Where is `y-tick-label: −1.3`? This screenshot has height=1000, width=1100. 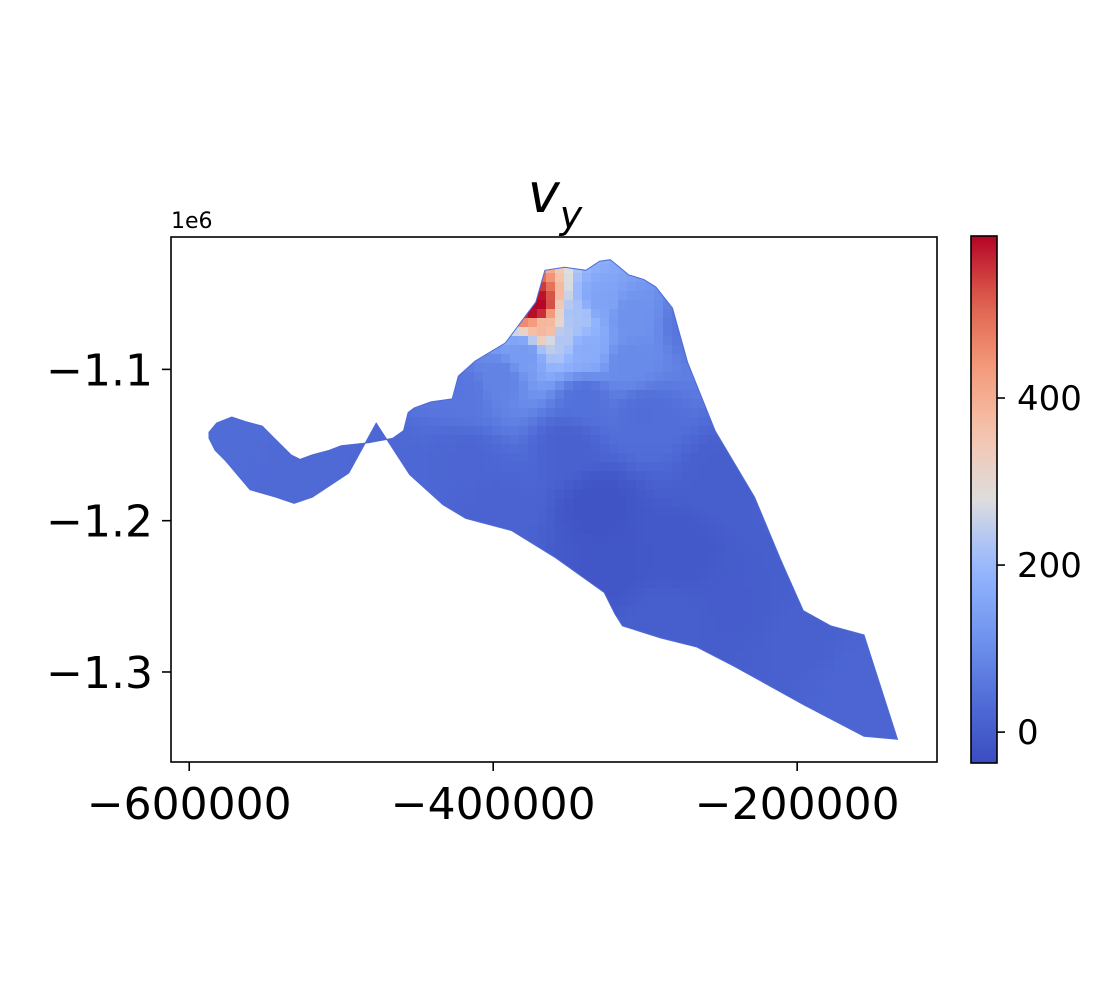 y-tick-label: −1.3 is located at coordinates (99, 673).